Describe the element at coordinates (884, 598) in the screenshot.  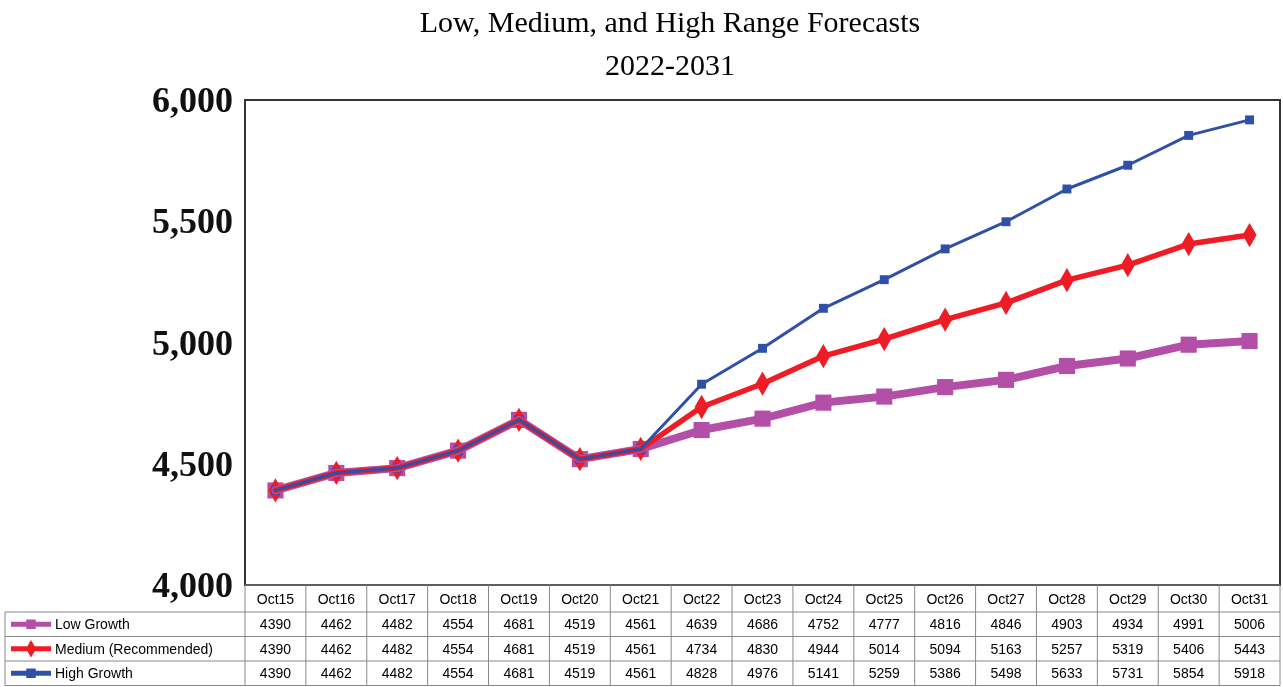
I see `x-tick-label: Oct25` at that location.